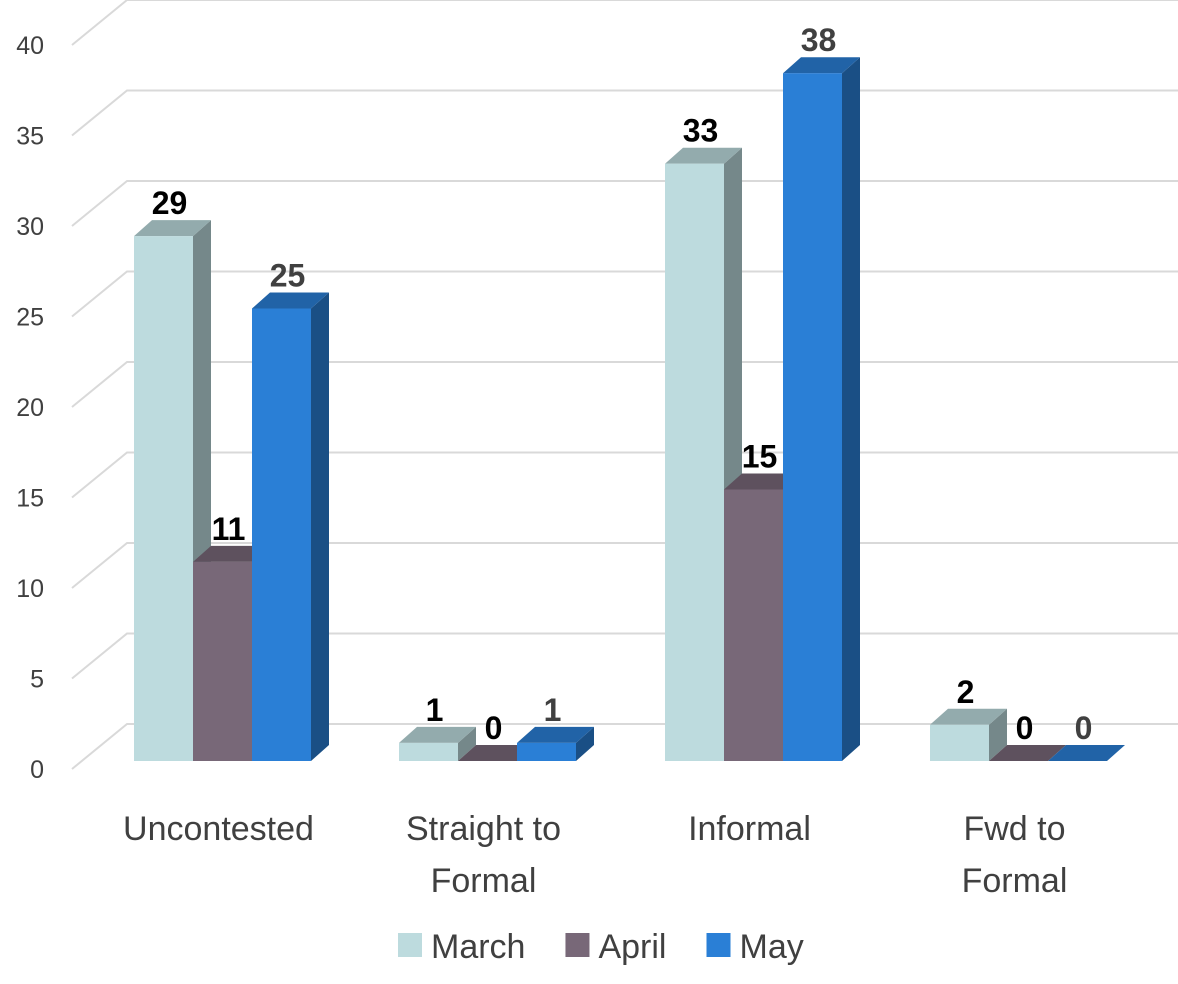  I want to click on legend-item: May, so click(755, 947).